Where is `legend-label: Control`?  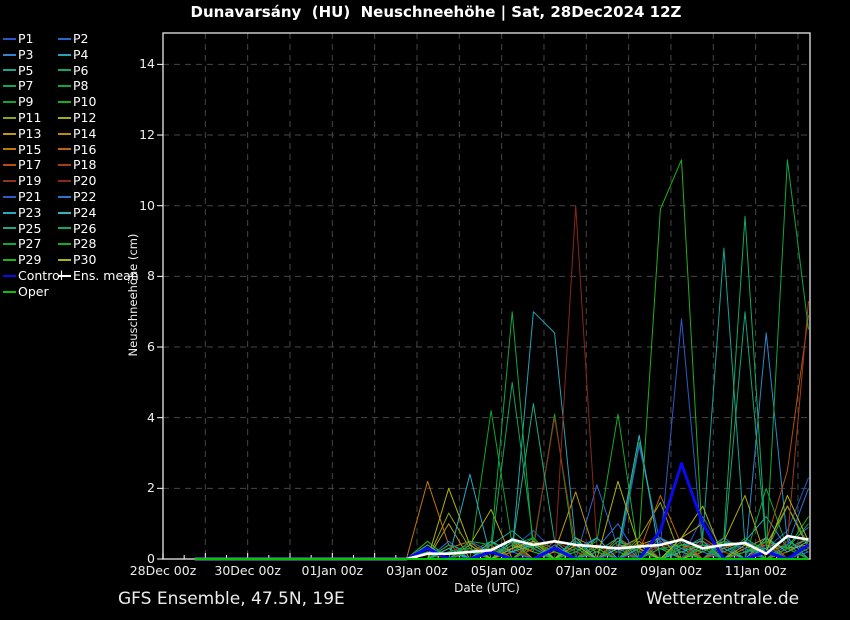
legend-label: Control is located at coordinates (41, 275).